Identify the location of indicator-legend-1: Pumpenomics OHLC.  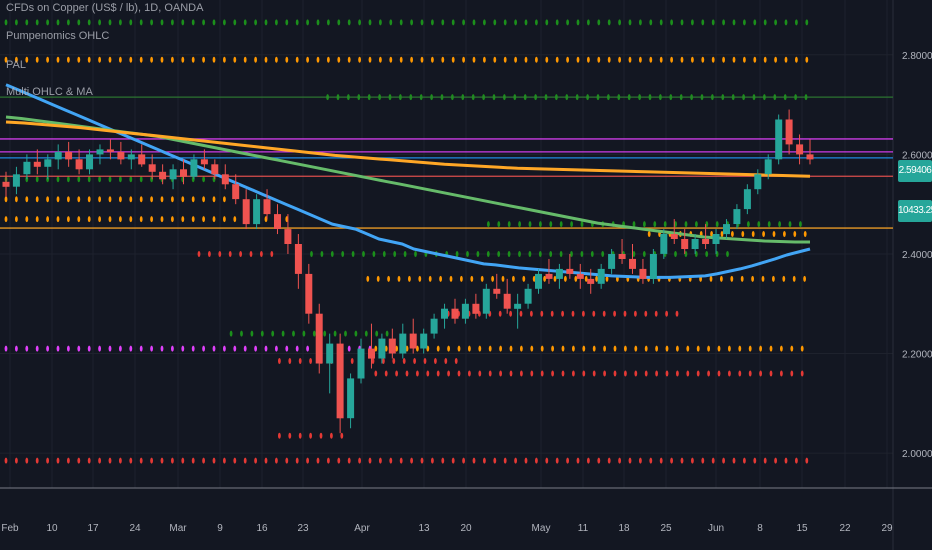
(57, 36).